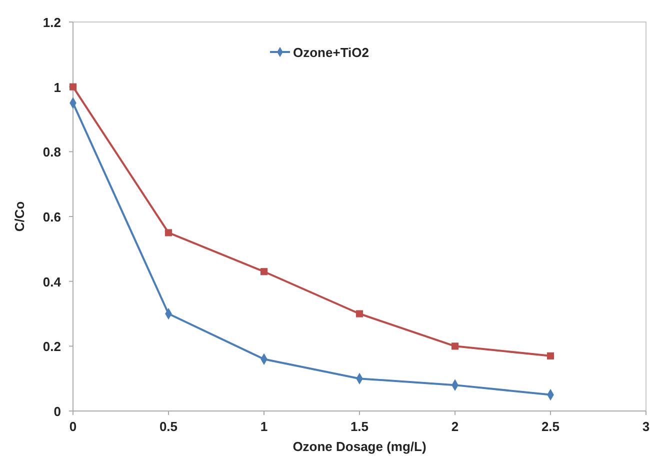 This screenshot has width=650, height=459. What do you see at coordinates (51, 346) in the screenshot?
I see `y-tick-label: 0.2` at bounding box center [51, 346].